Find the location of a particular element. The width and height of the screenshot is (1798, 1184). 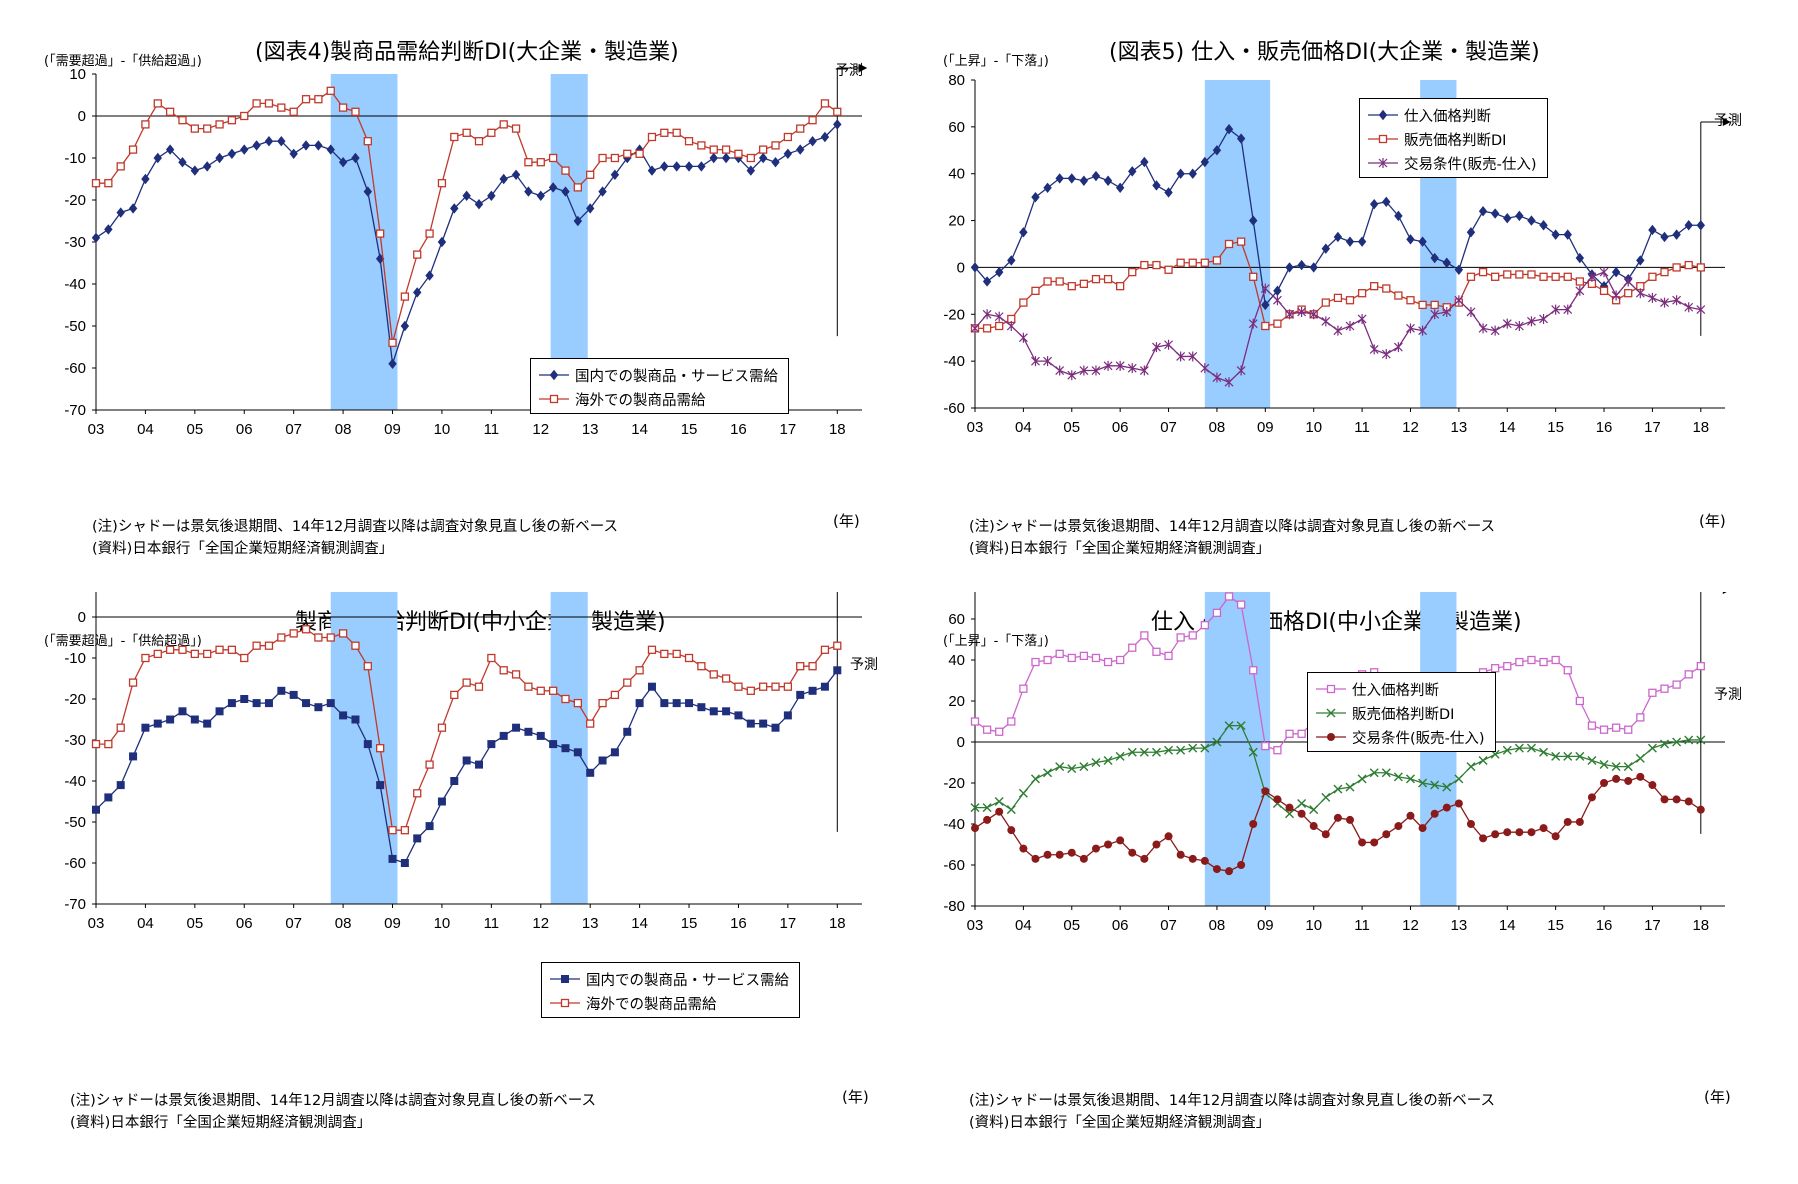

note-line: (資料)日本銀行「全国企業短期経済観測調査」 is located at coordinates (243, 549).